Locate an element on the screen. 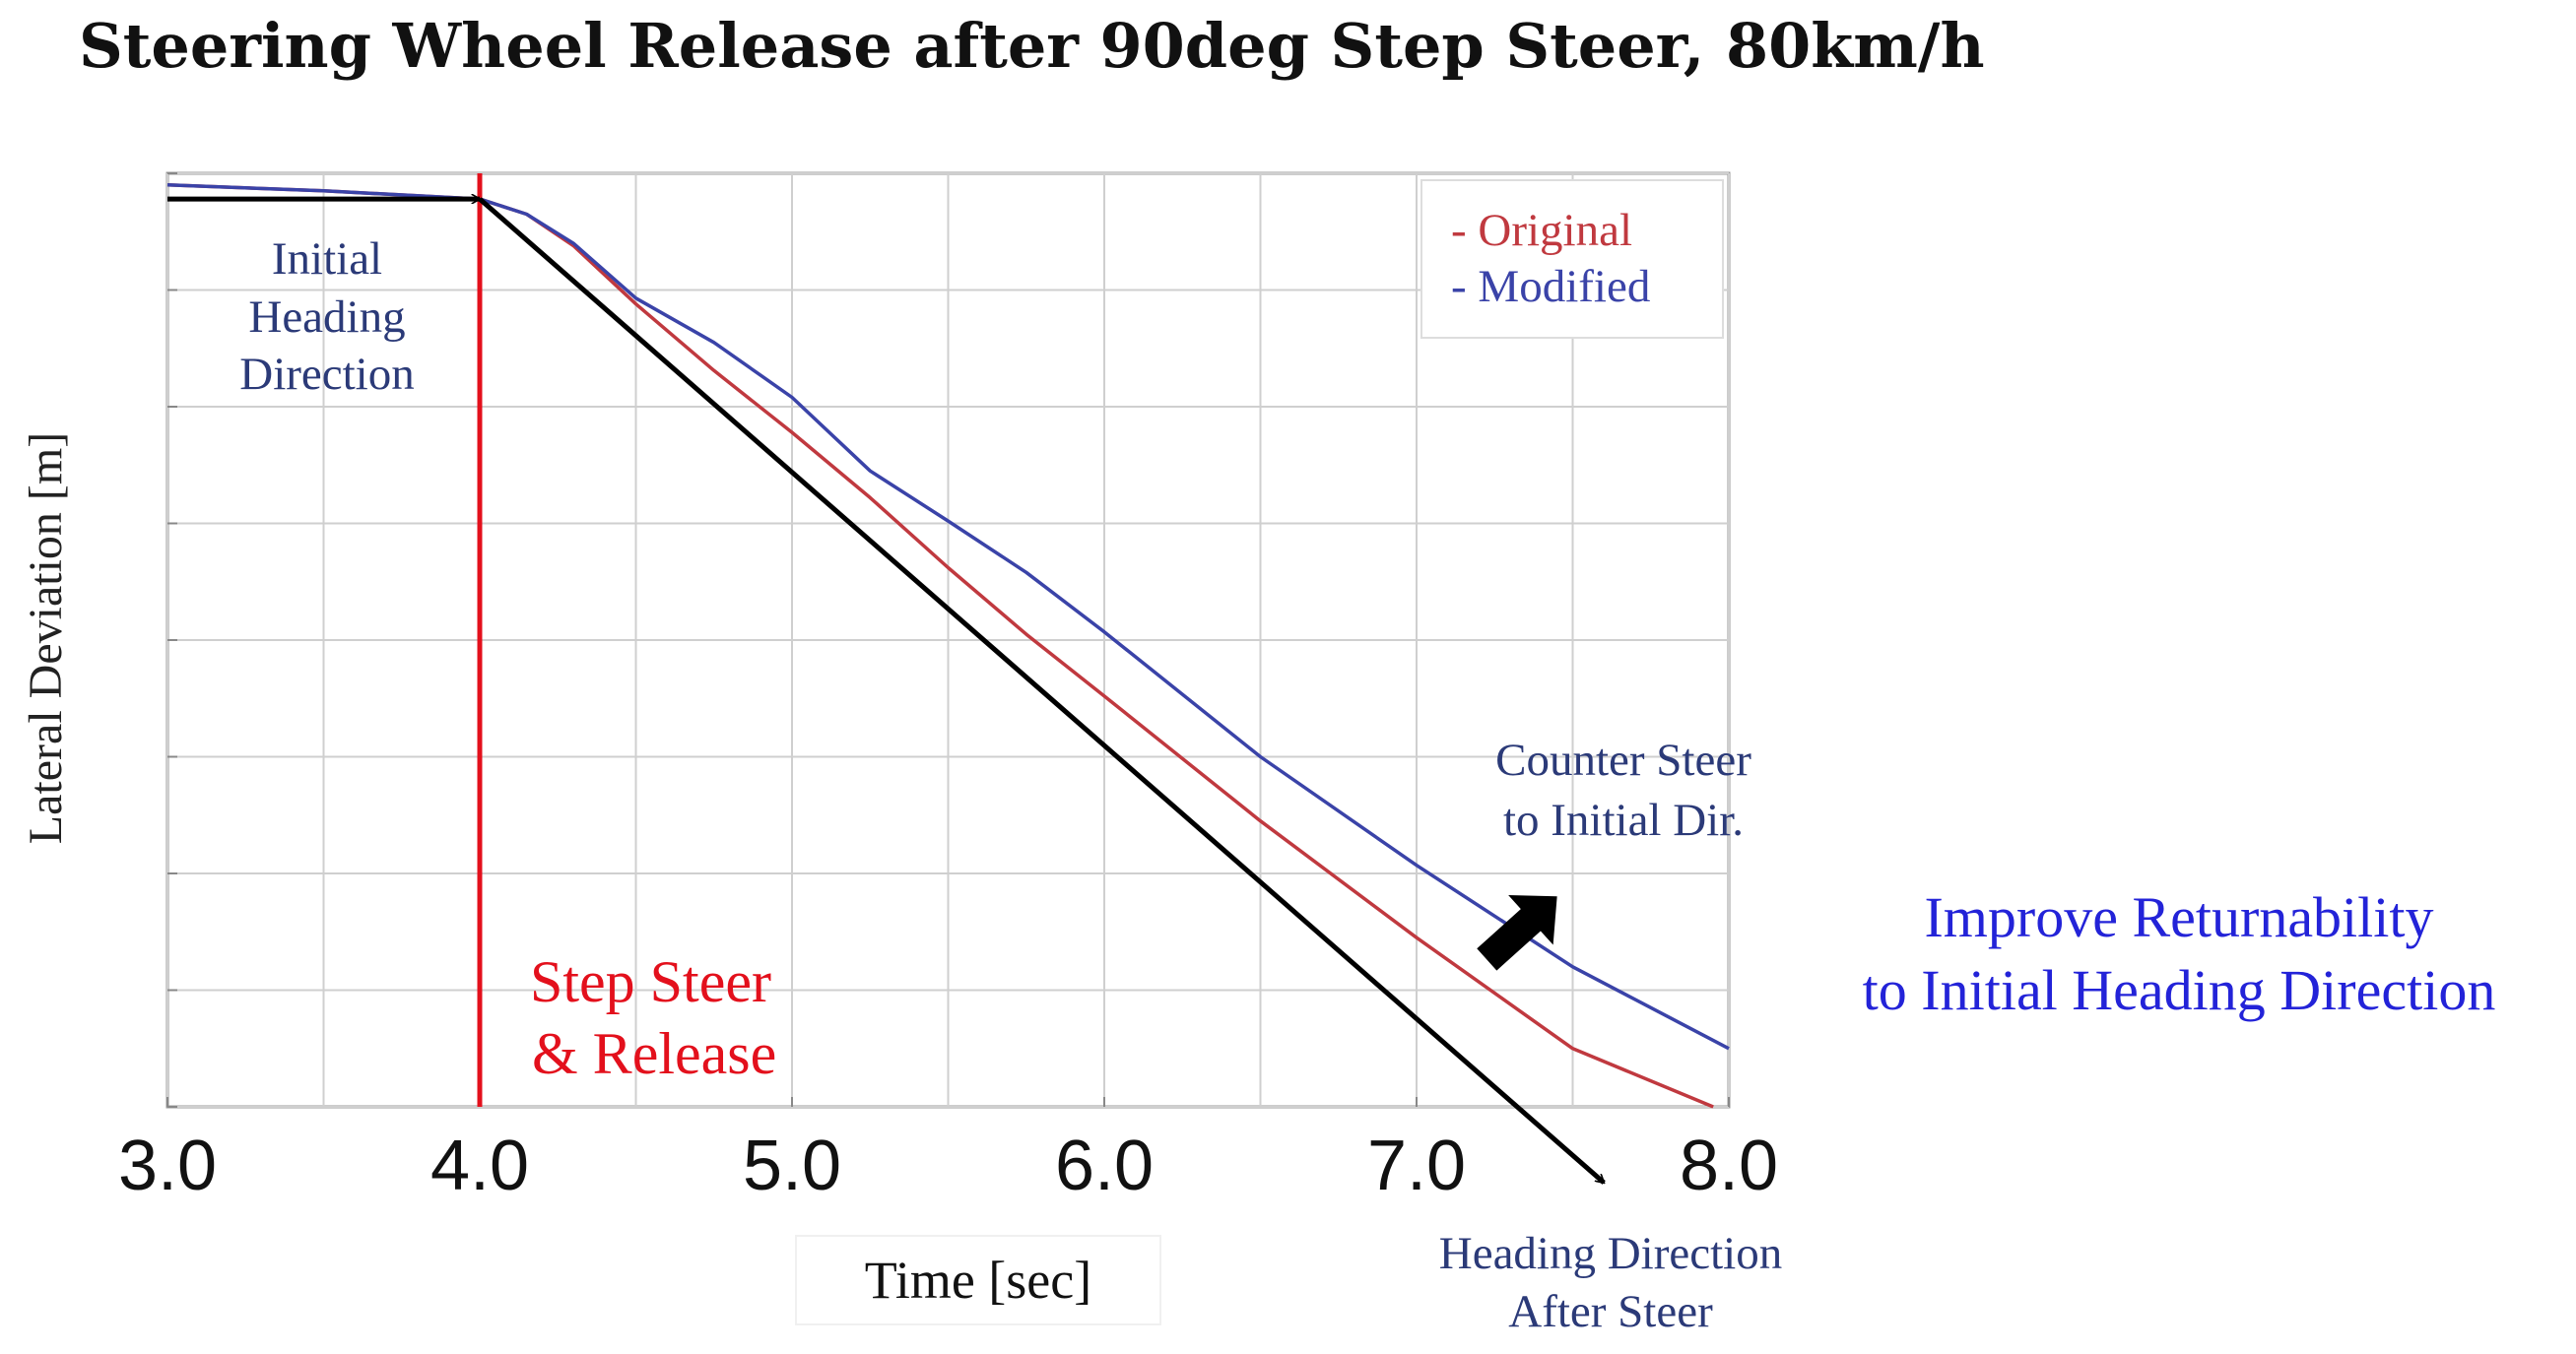  x-tick-label: 4.0 is located at coordinates (480, 1166).